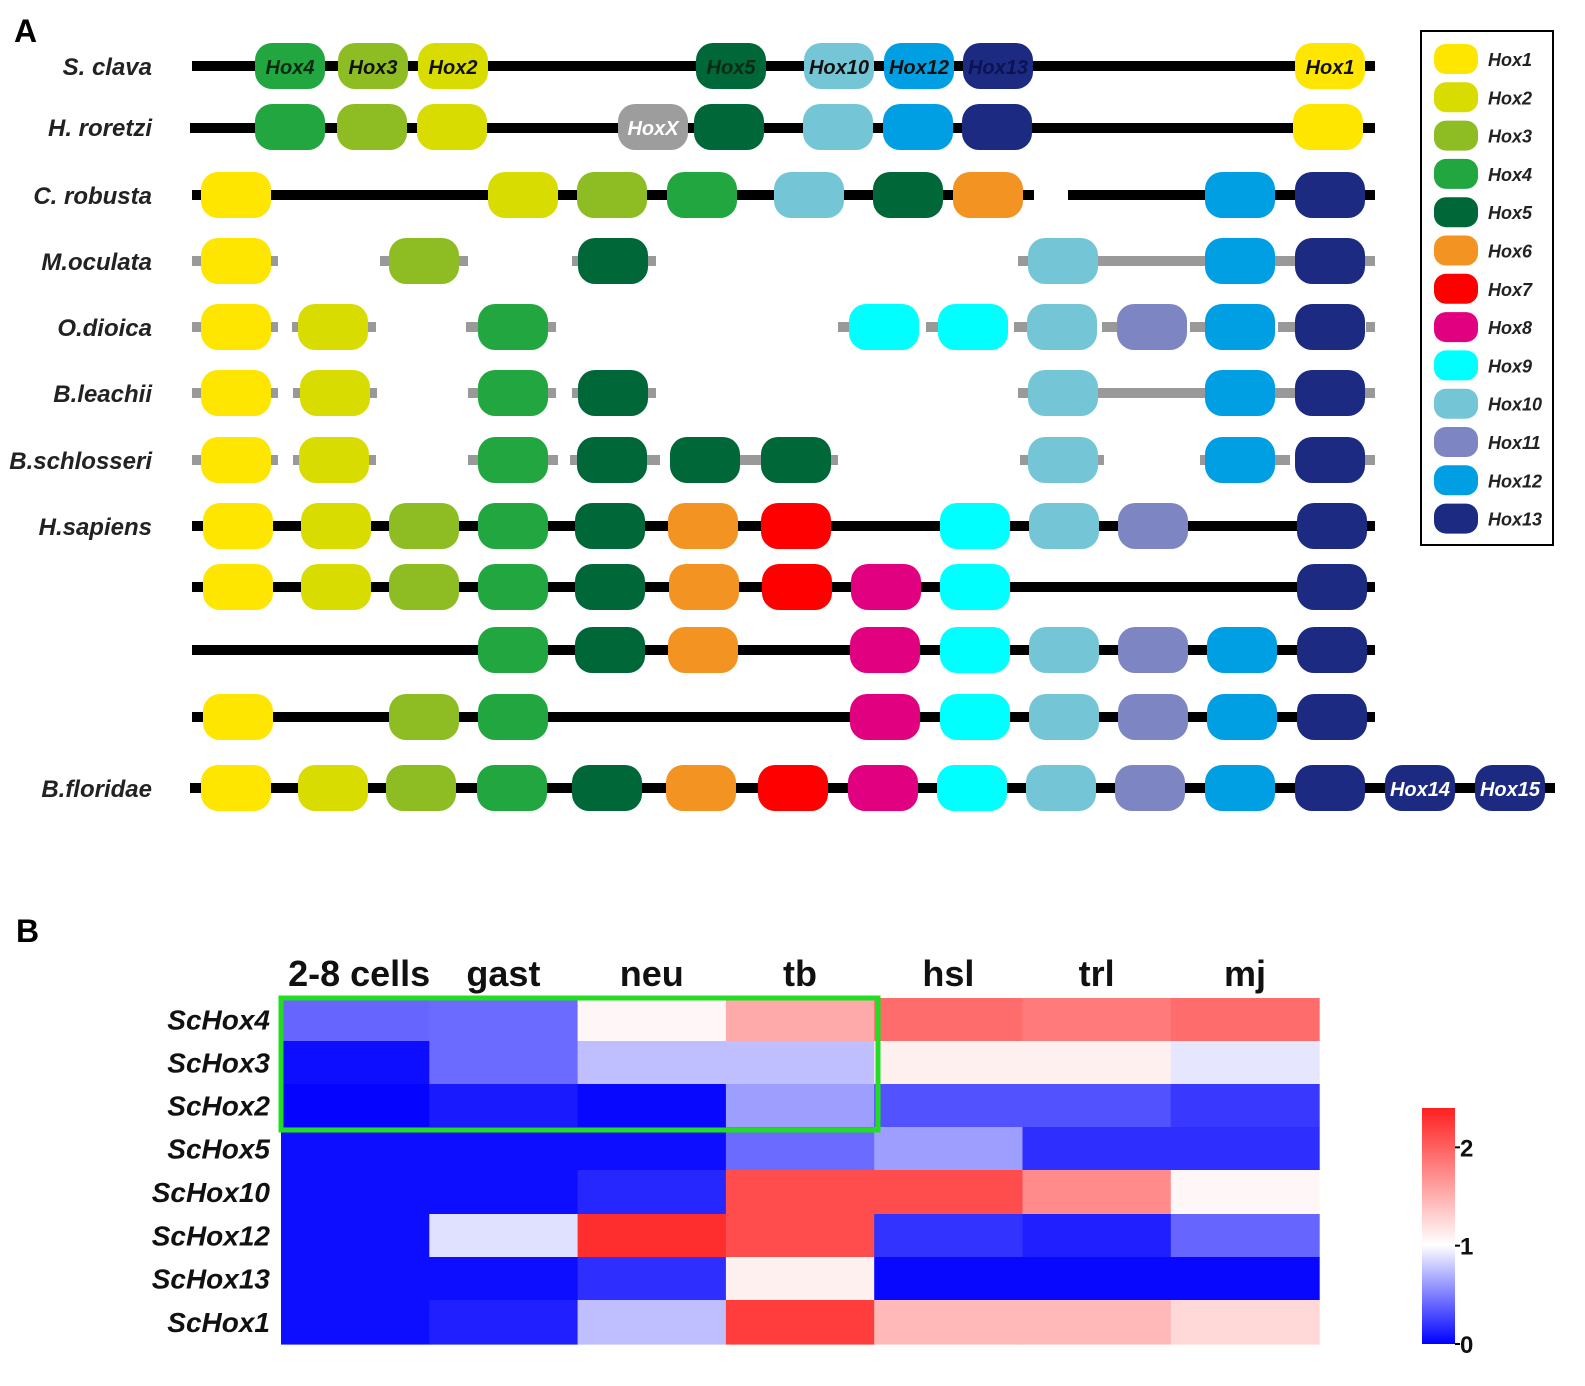 The image size is (1585, 1386). Describe the element at coordinates (100, 128) in the screenshot. I see `species-label: H. roretzi` at that location.